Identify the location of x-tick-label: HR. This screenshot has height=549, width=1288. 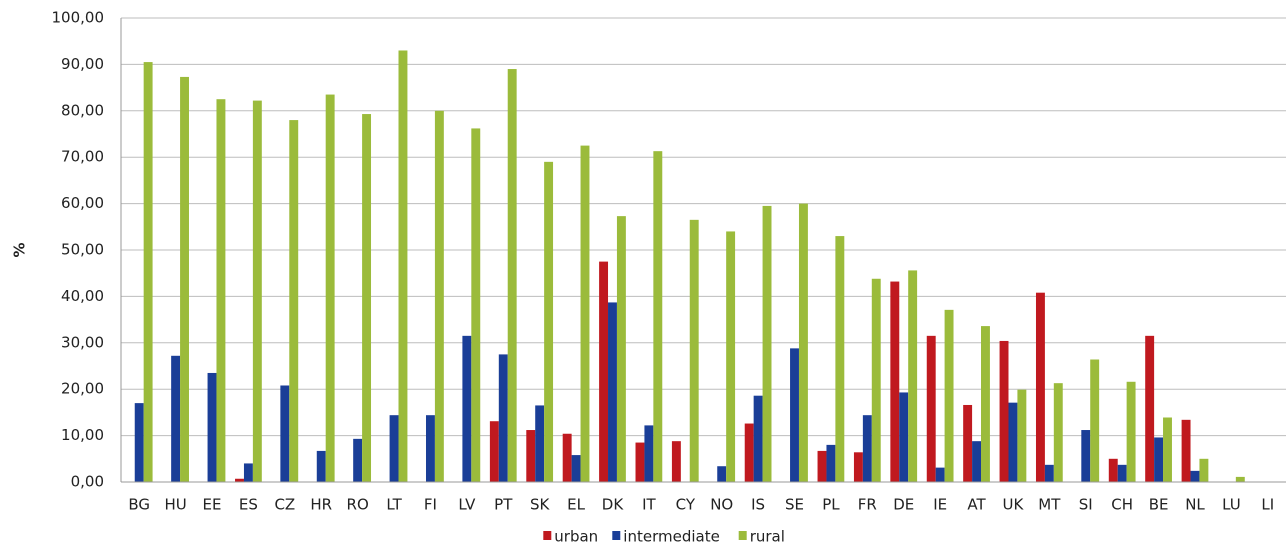
(321, 505).